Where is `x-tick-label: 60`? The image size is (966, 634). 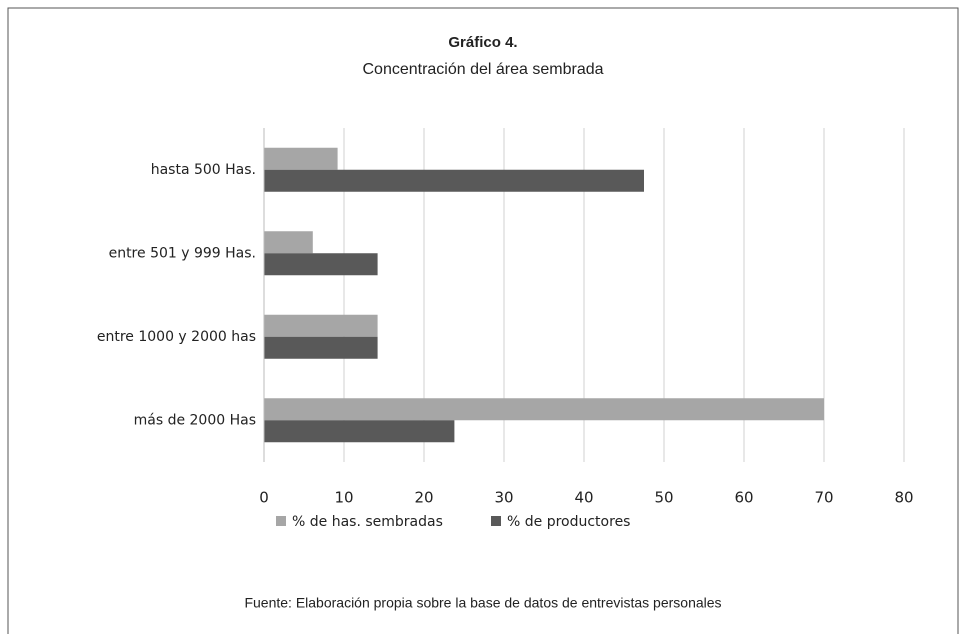
x-tick-label: 60 is located at coordinates (743, 498).